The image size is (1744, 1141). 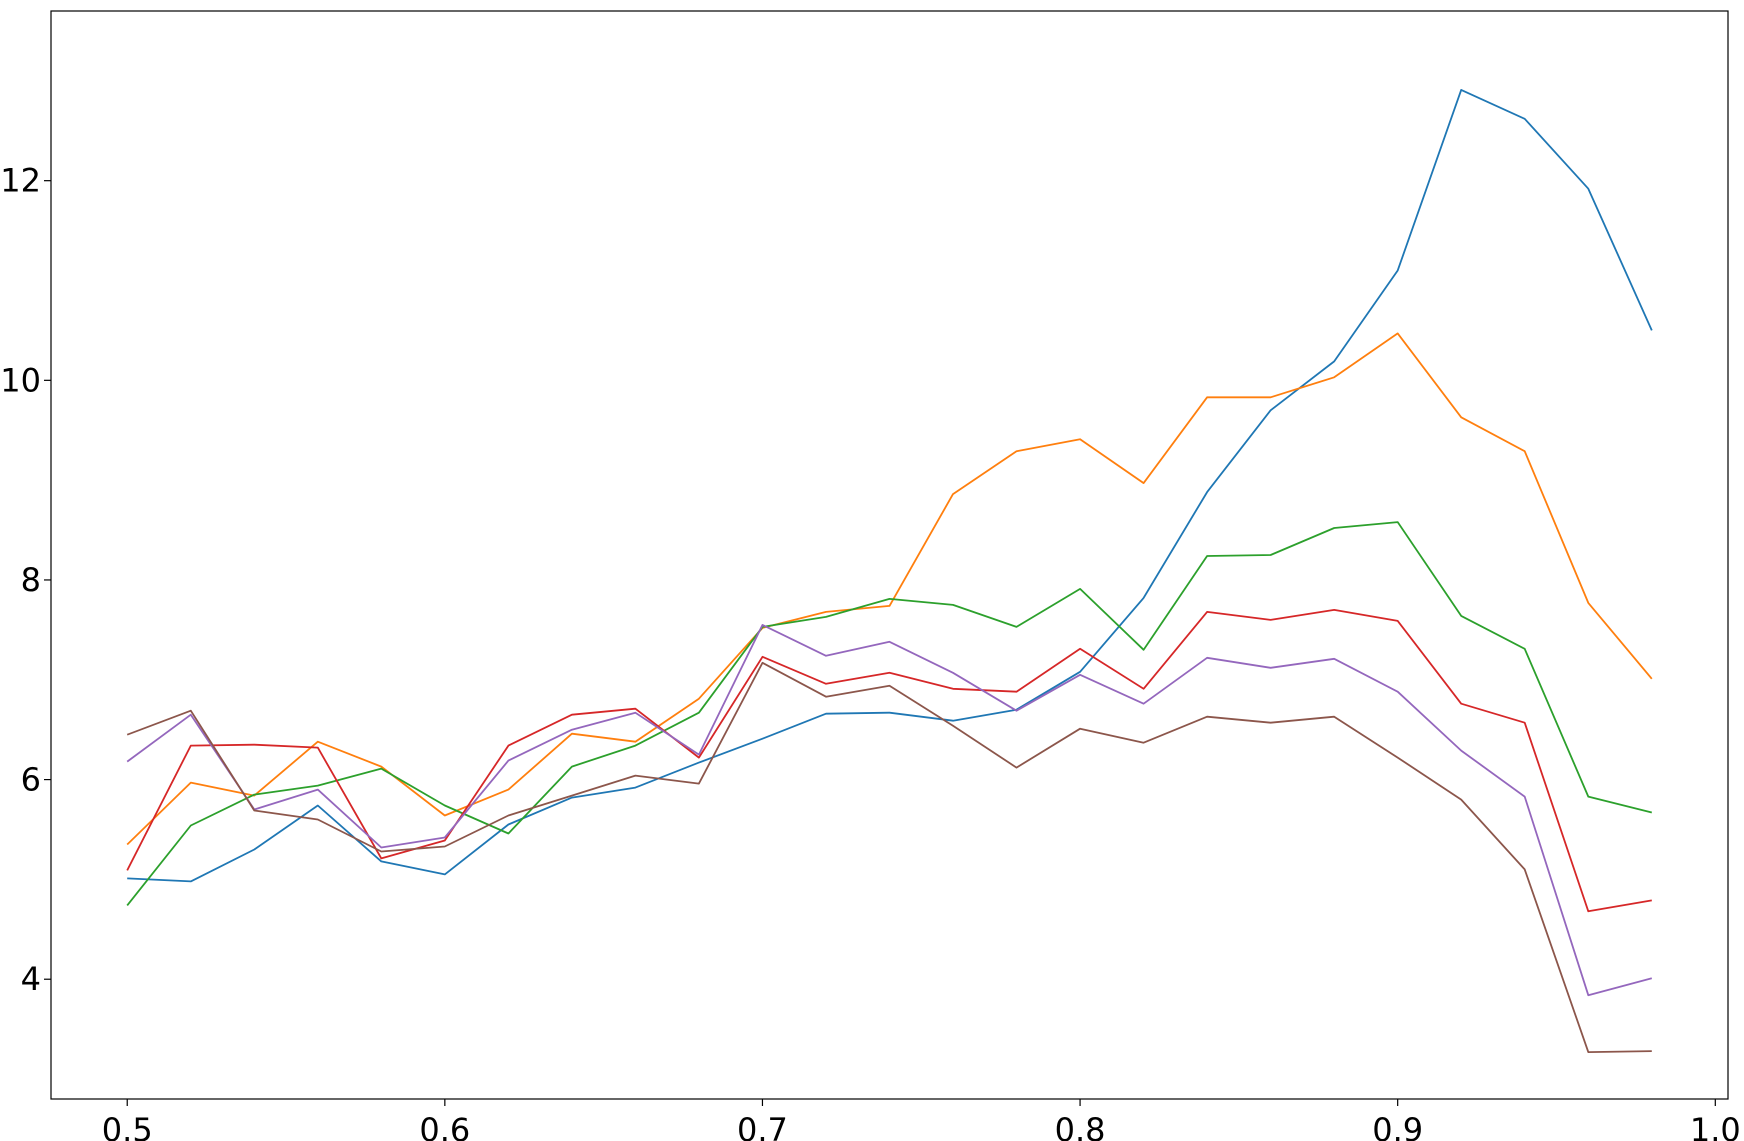 What do you see at coordinates (127, 1126) in the screenshot?
I see `x-tick-label: 0.5` at bounding box center [127, 1126].